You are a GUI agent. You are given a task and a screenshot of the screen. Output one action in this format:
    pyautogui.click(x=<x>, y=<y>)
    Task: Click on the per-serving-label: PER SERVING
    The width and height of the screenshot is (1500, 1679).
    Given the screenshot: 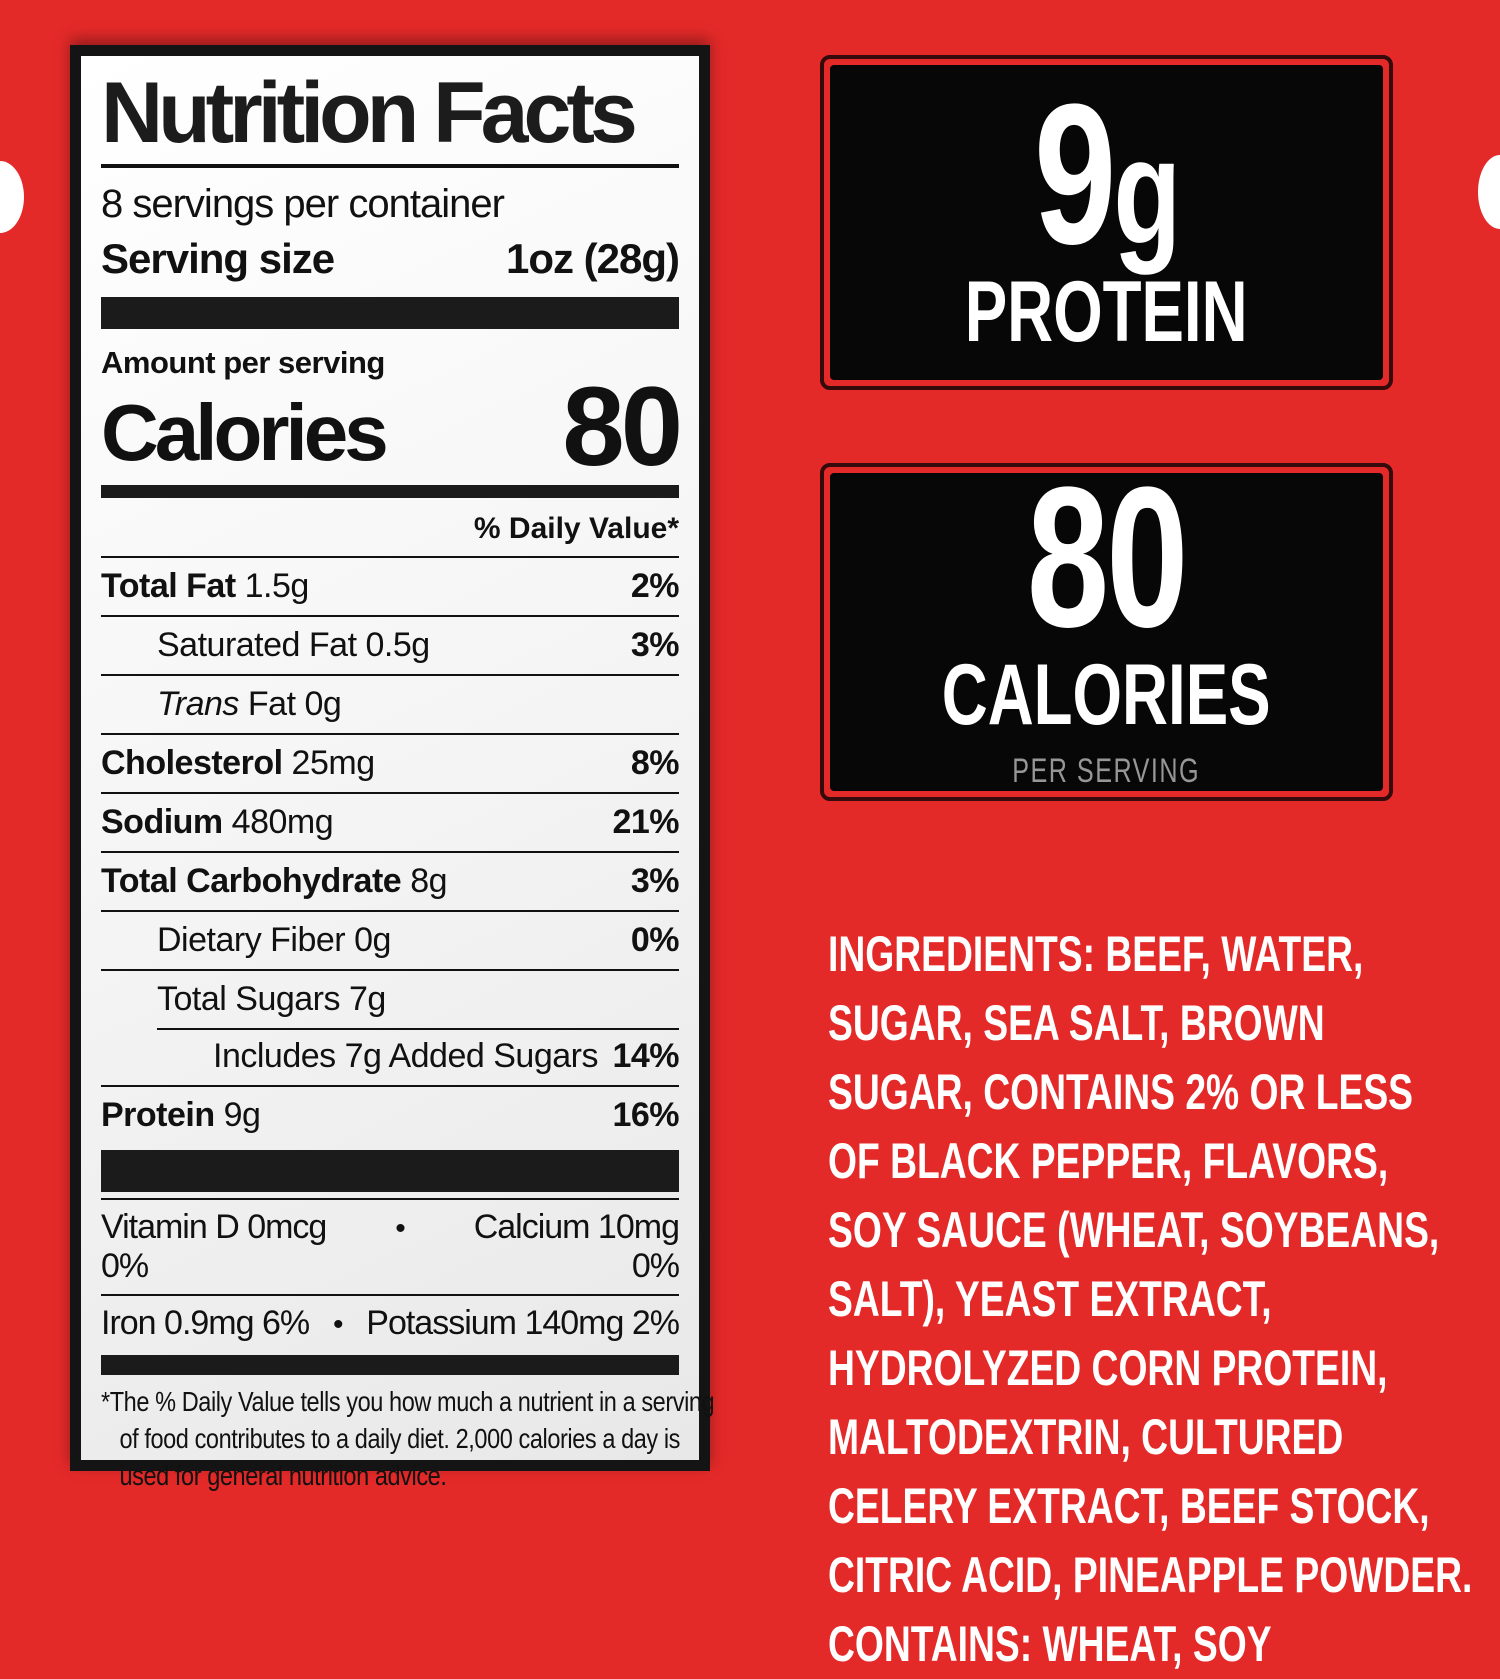 What is the action you would take?
    pyautogui.click(x=1106, y=770)
    